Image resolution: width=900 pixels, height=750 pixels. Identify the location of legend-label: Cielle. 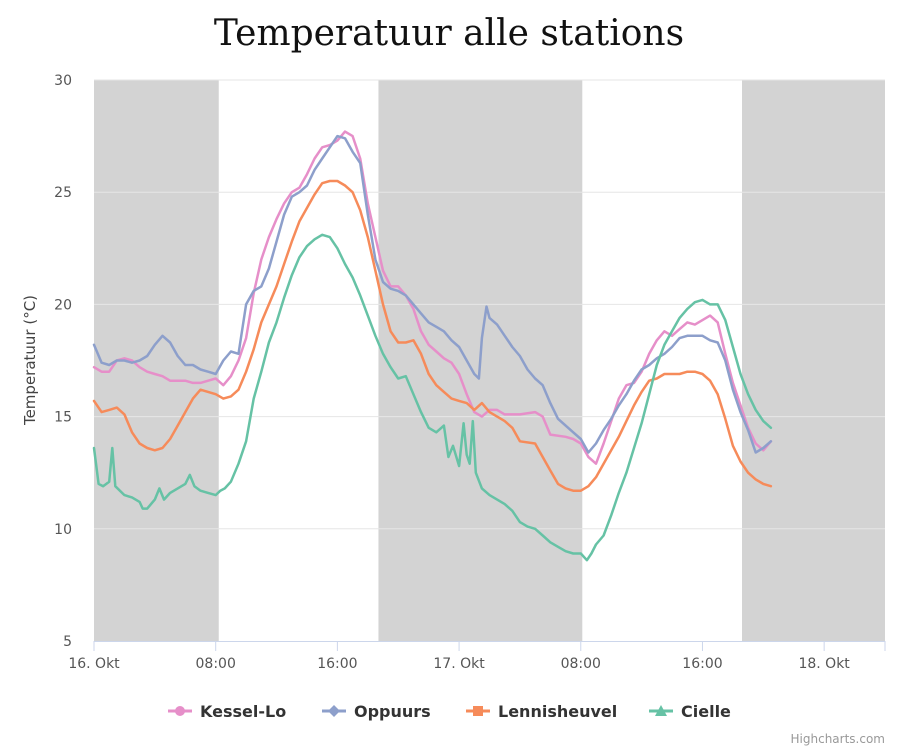
(706, 711).